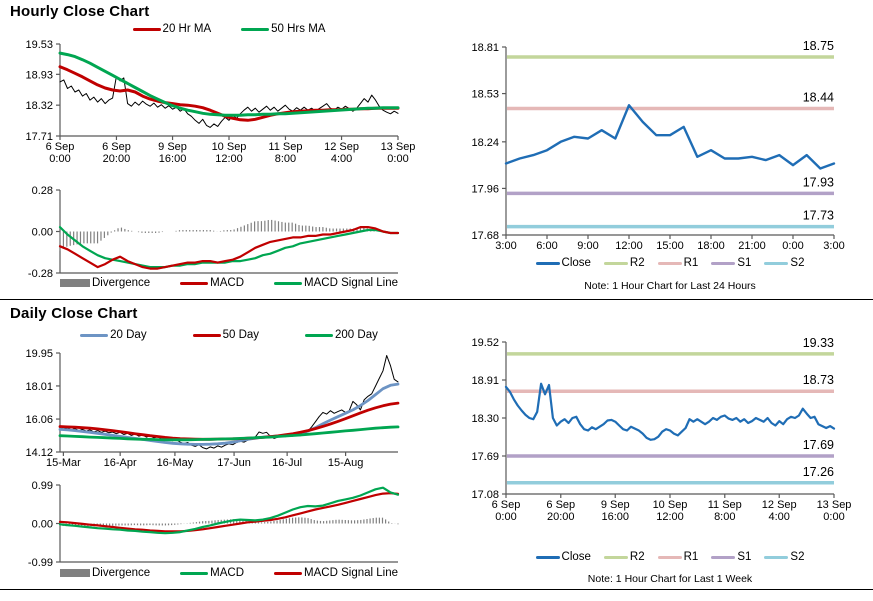 The image size is (873, 601). What do you see at coordinates (818, 472) in the screenshot?
I see `svg-text: 17.26` at bounding box center [818, 472].